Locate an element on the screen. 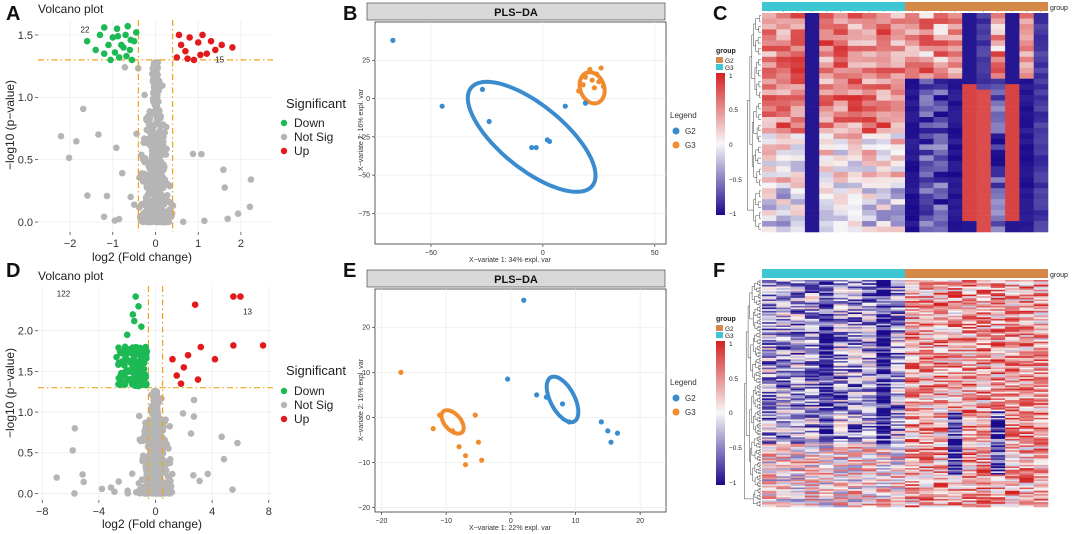  g2-sample-point is located at coordinates (532, 147).